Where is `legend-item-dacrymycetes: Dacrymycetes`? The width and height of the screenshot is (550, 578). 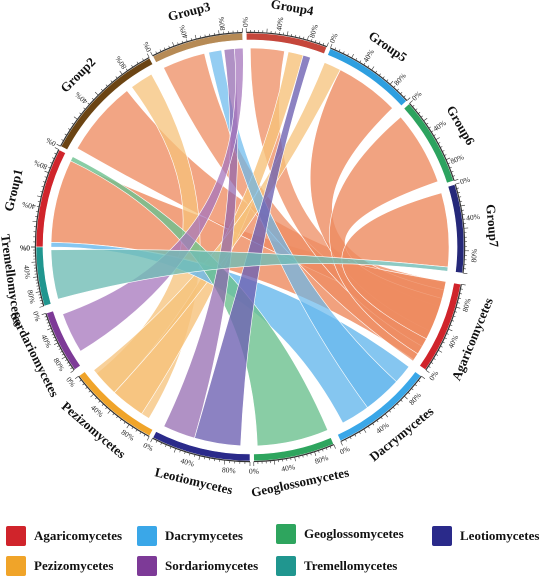
legend-item-dacrymycetes: Dacrymycetes is located at coordinates (190, 536).